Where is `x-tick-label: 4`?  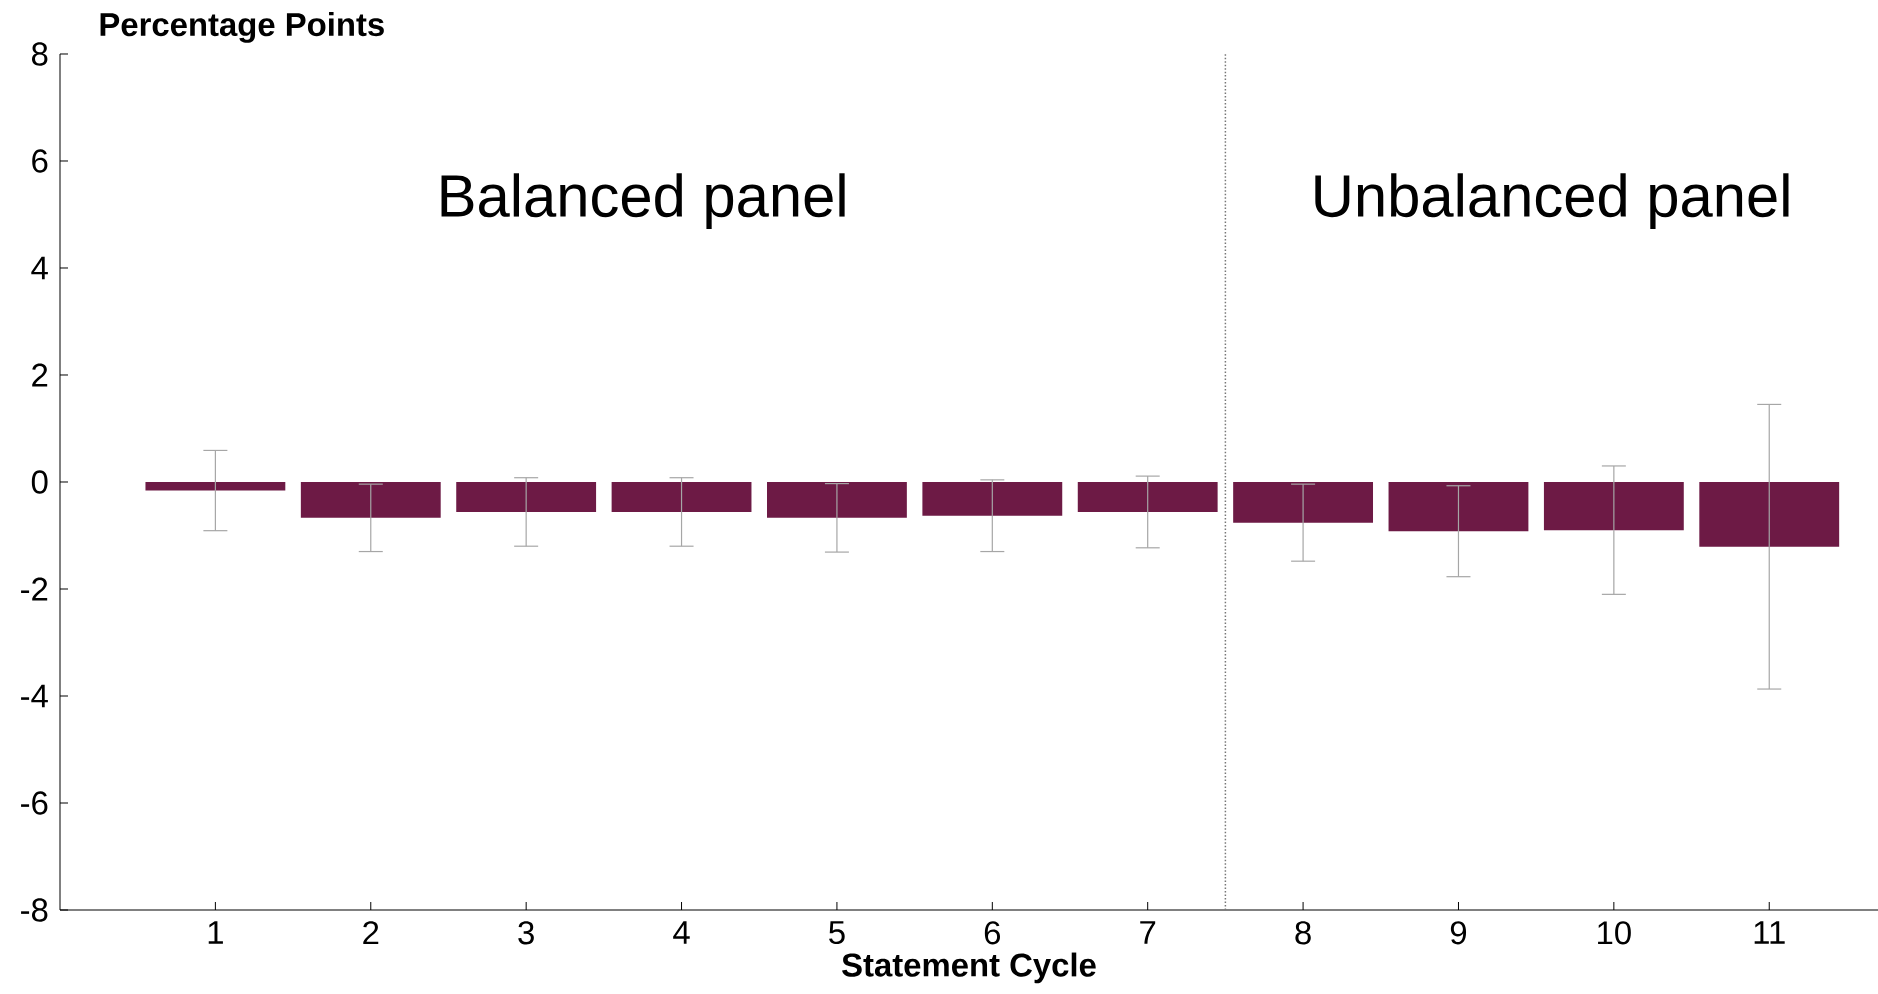
x-tick-label: 4 is located at coordinates (681, 932).